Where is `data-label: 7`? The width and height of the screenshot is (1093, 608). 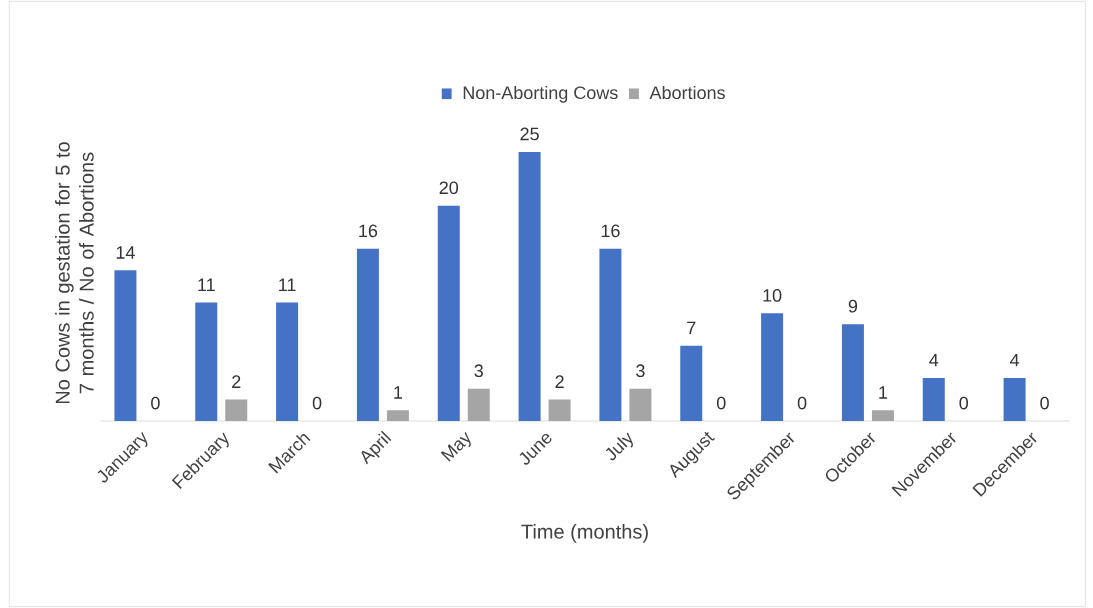
data-label: 7 is located at coordinates (691, 328).